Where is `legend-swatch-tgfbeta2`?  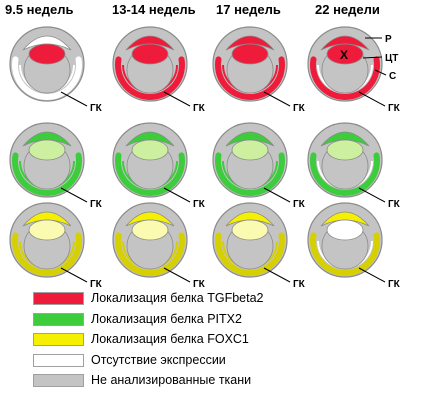
legend-swatch-tgfbeta2 is located at coordinates (58, 298).